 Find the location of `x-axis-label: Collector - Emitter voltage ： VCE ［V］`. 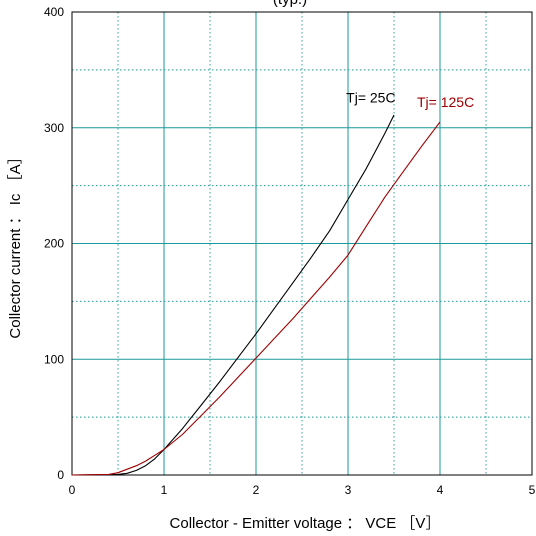

x-axis-label: Collector - Emitter voltage ： VCE ［V］ is located at coordinates (305, 523).